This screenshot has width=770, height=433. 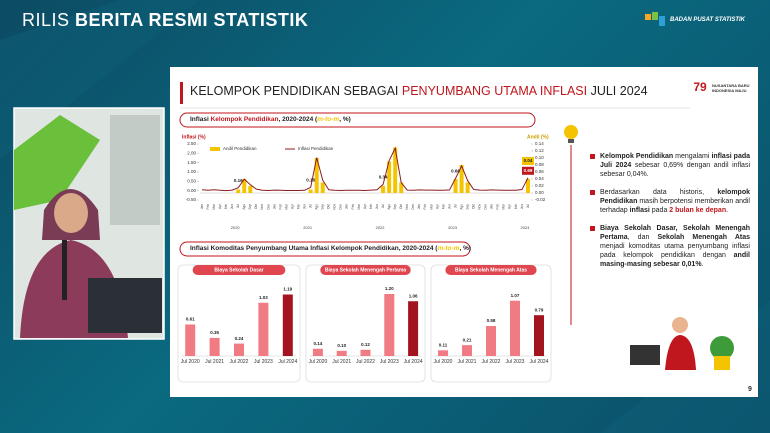 What do you see at coordinates (194, 137) in the screenshot?
I see `y-axis-title: Inflasi (%)` at bounding box center [194, 137].